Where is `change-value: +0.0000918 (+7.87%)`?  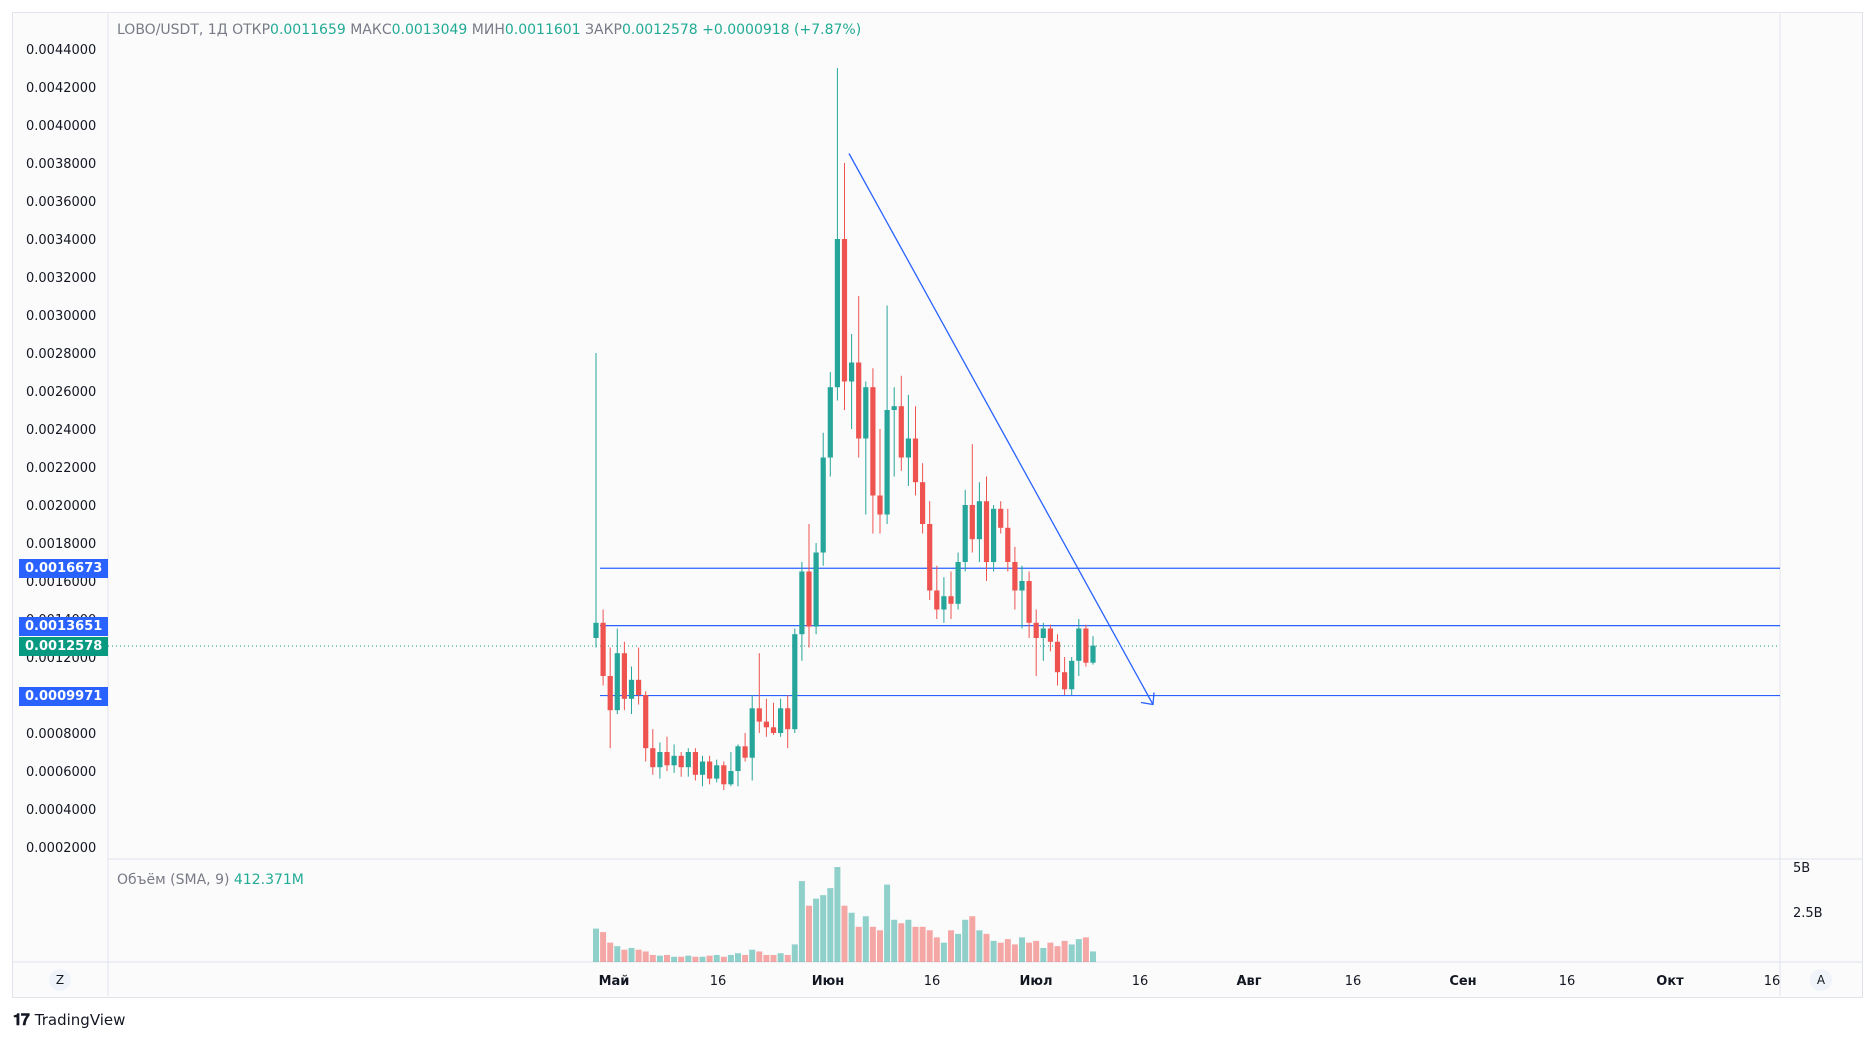
change-value: +0.0000918 (+7.87%) is located at coordinates (782, 30).